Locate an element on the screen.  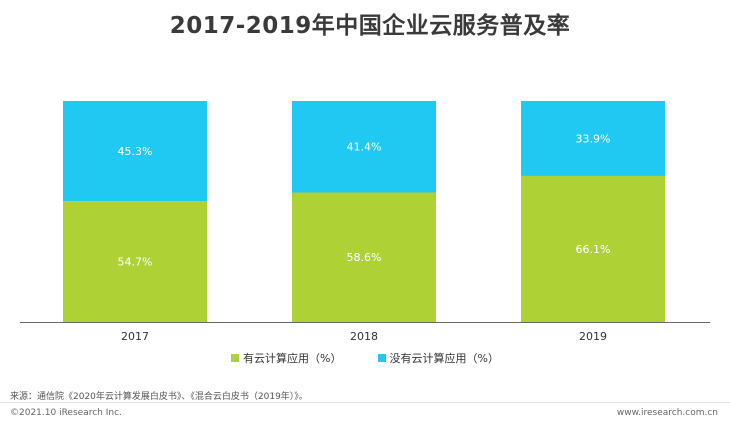
legend-item-adopted: 有云计算应用（%） is located at coordinates (286, 358).